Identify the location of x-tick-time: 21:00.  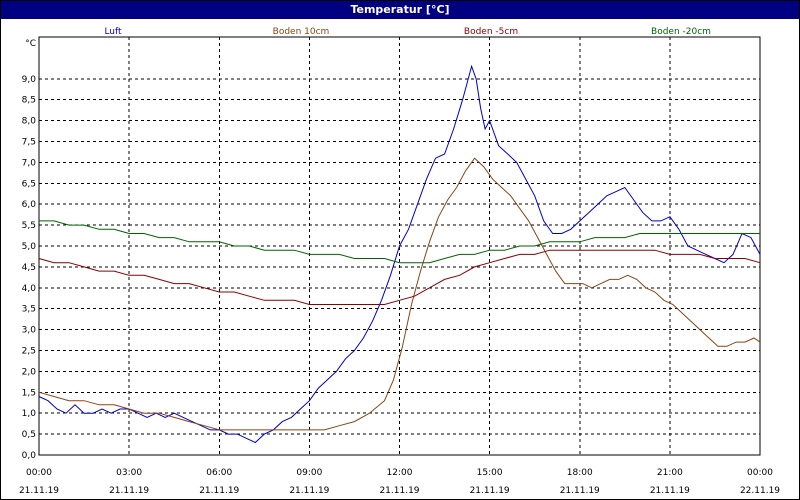
(670, 473).